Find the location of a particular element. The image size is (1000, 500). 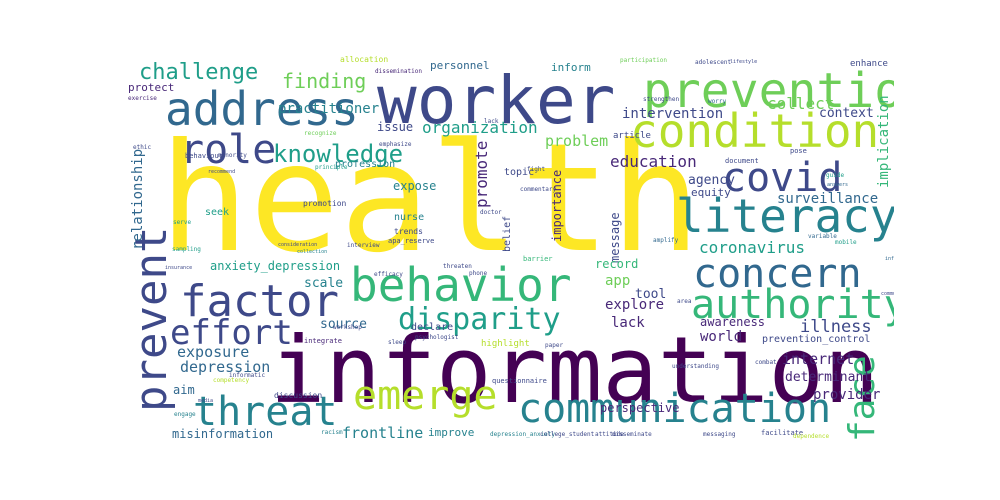

word-consideration: consideration is located at coordinates (298, 245).